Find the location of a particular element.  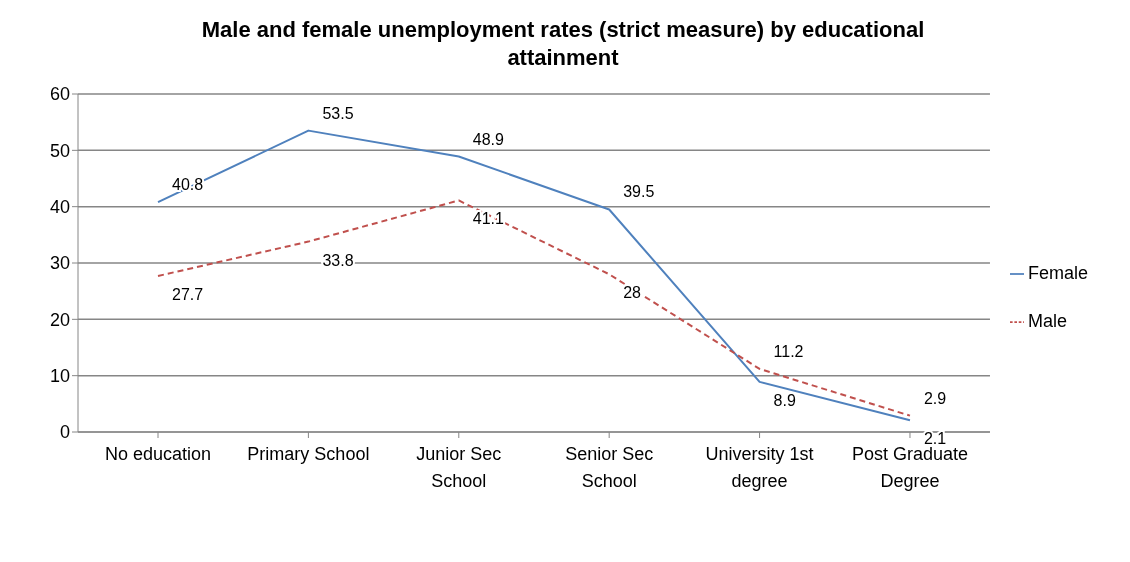

x-tick-label: University 1st degree is located at coordinates (759, 467).